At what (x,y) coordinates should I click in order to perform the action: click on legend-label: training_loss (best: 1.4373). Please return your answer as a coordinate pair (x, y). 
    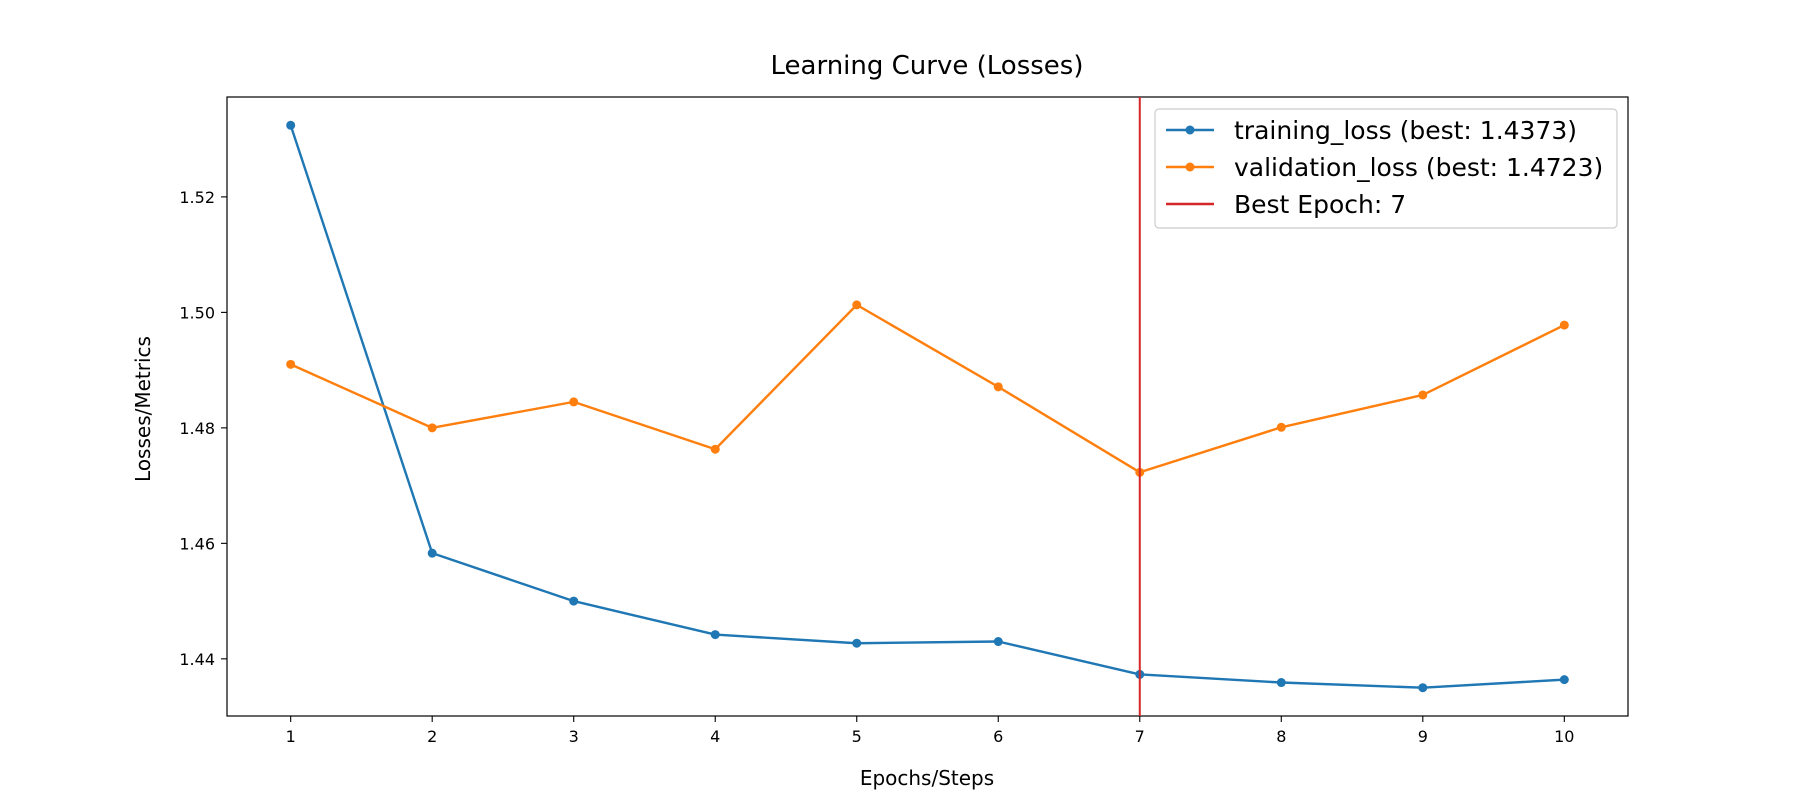
    Looking at the image, I should click on (1405, 130).